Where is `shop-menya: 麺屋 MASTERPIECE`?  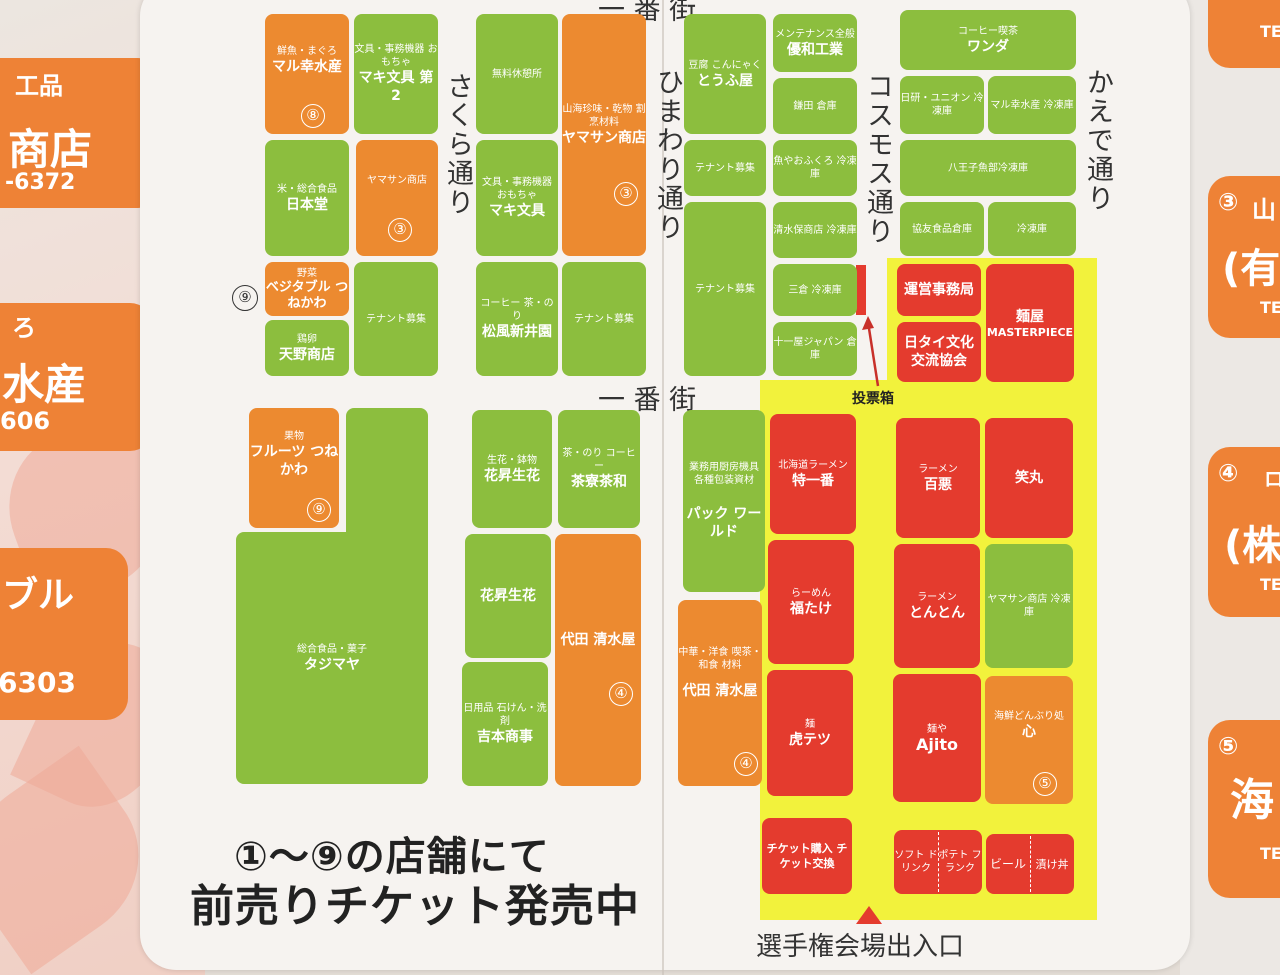
shop-menya: 麺屋 MASTERPIECE is located at coordinates (1030, 323).